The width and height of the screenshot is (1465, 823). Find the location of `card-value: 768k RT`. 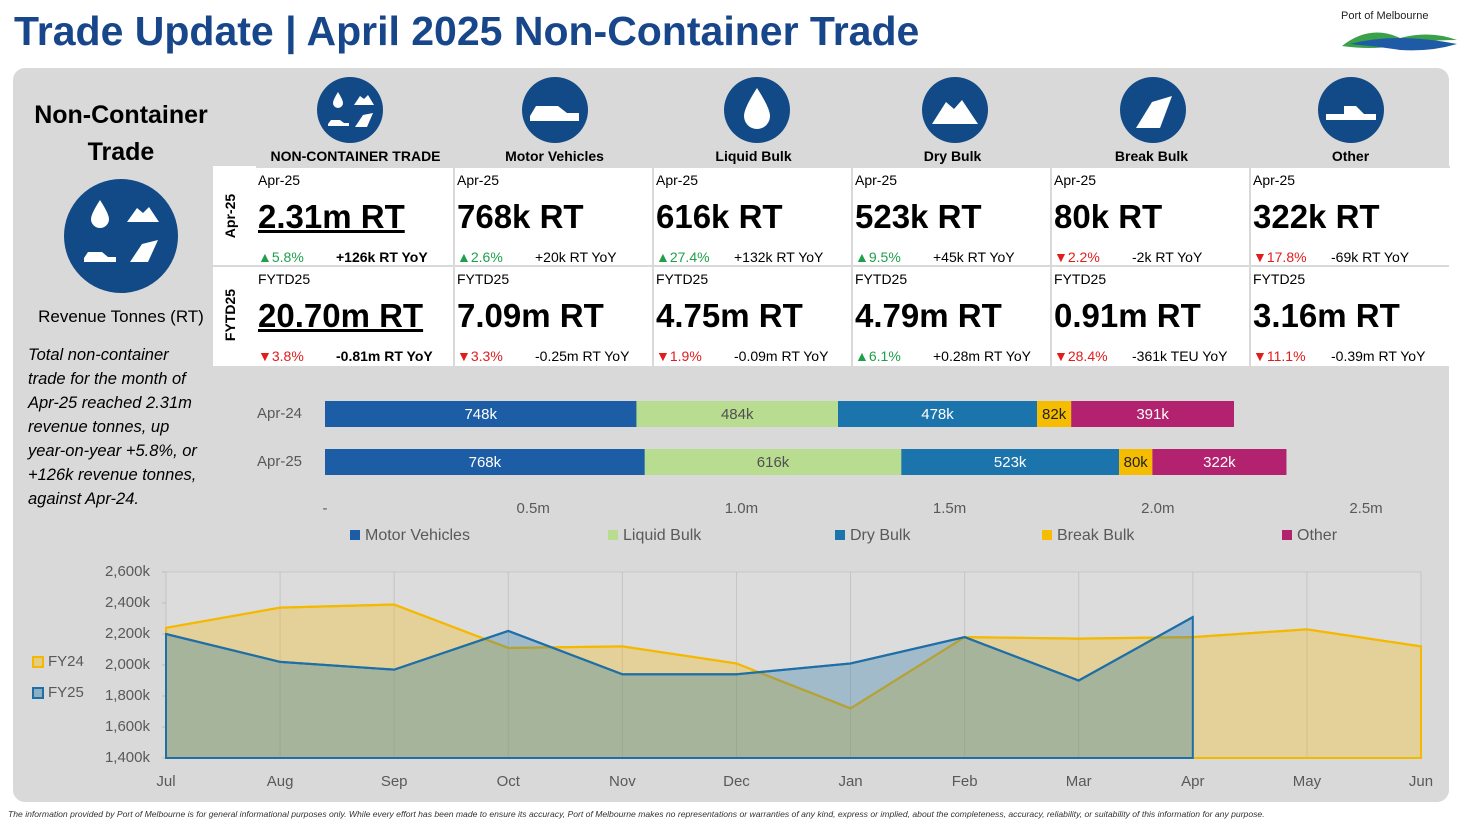

card-value: 768k RT is located at coordinates (520, 216).